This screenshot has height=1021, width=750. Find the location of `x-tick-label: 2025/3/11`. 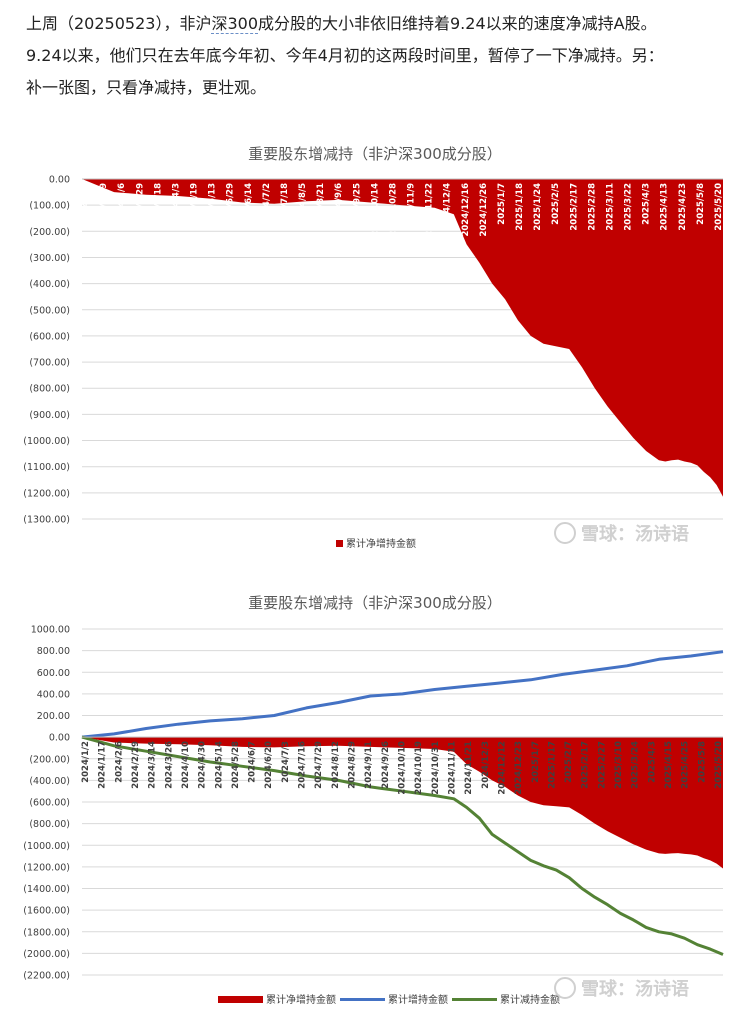

x-tick-label: 2025/3/11 is located at coordinates (611, 207).